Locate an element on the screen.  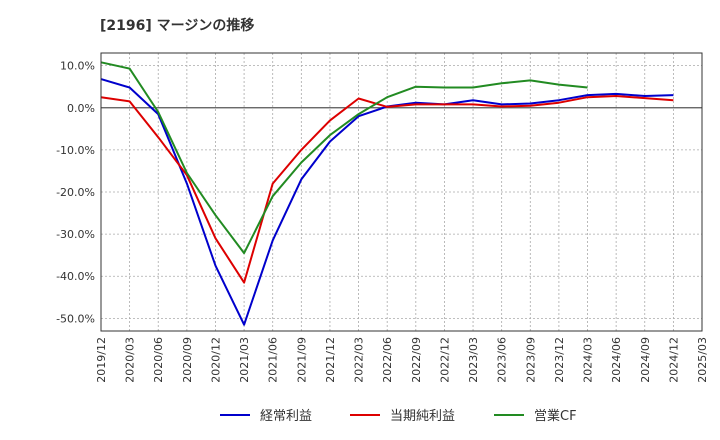
x-tick-label: 2023/03 is located at coordinates (473, 360).